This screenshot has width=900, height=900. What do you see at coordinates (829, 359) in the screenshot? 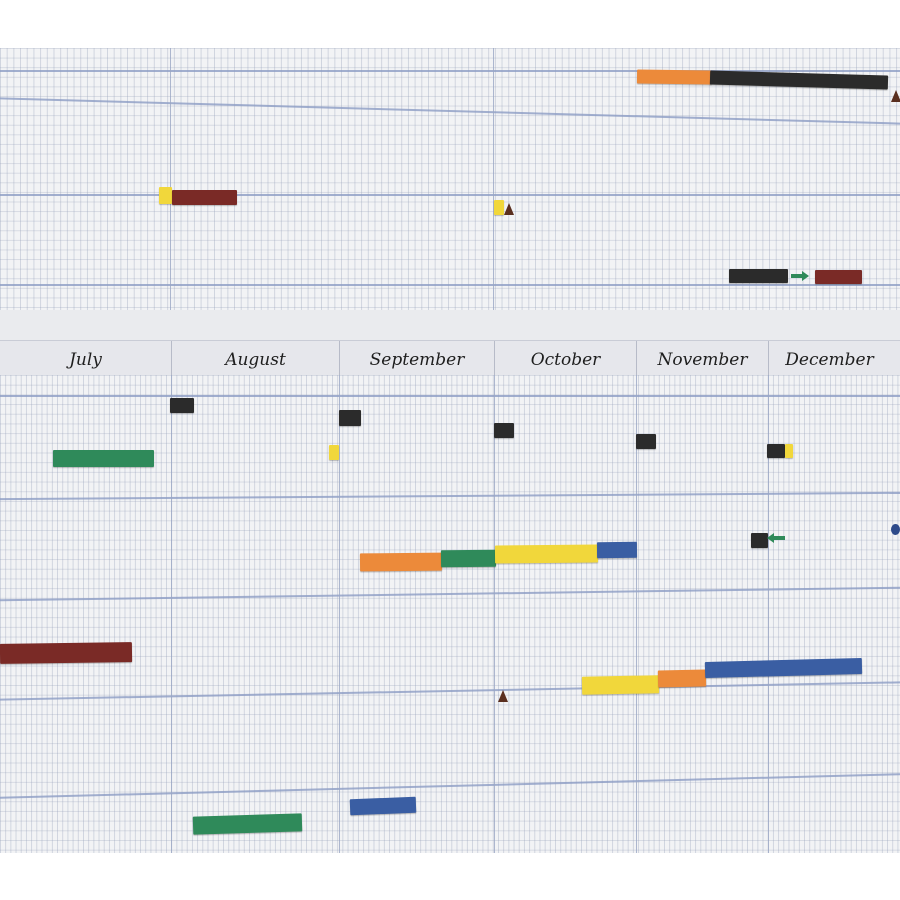
I see `month-label-december: December` at bounding box center [829, 359].